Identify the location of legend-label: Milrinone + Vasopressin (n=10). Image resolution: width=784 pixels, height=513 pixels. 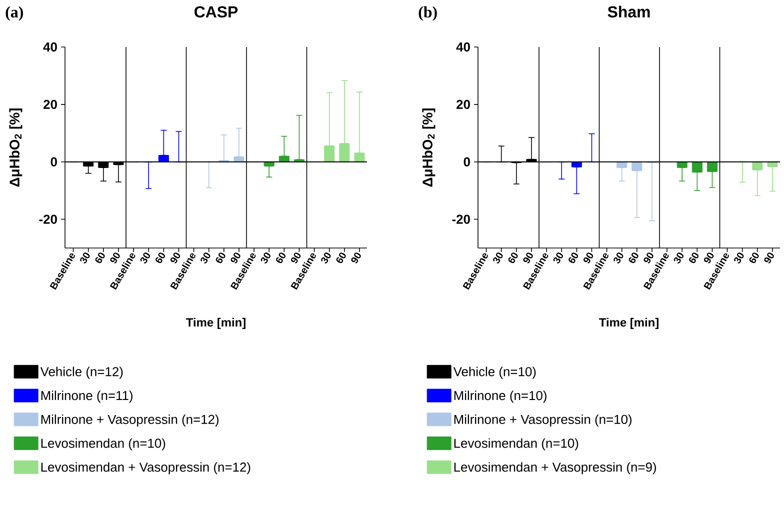
(543, 420).